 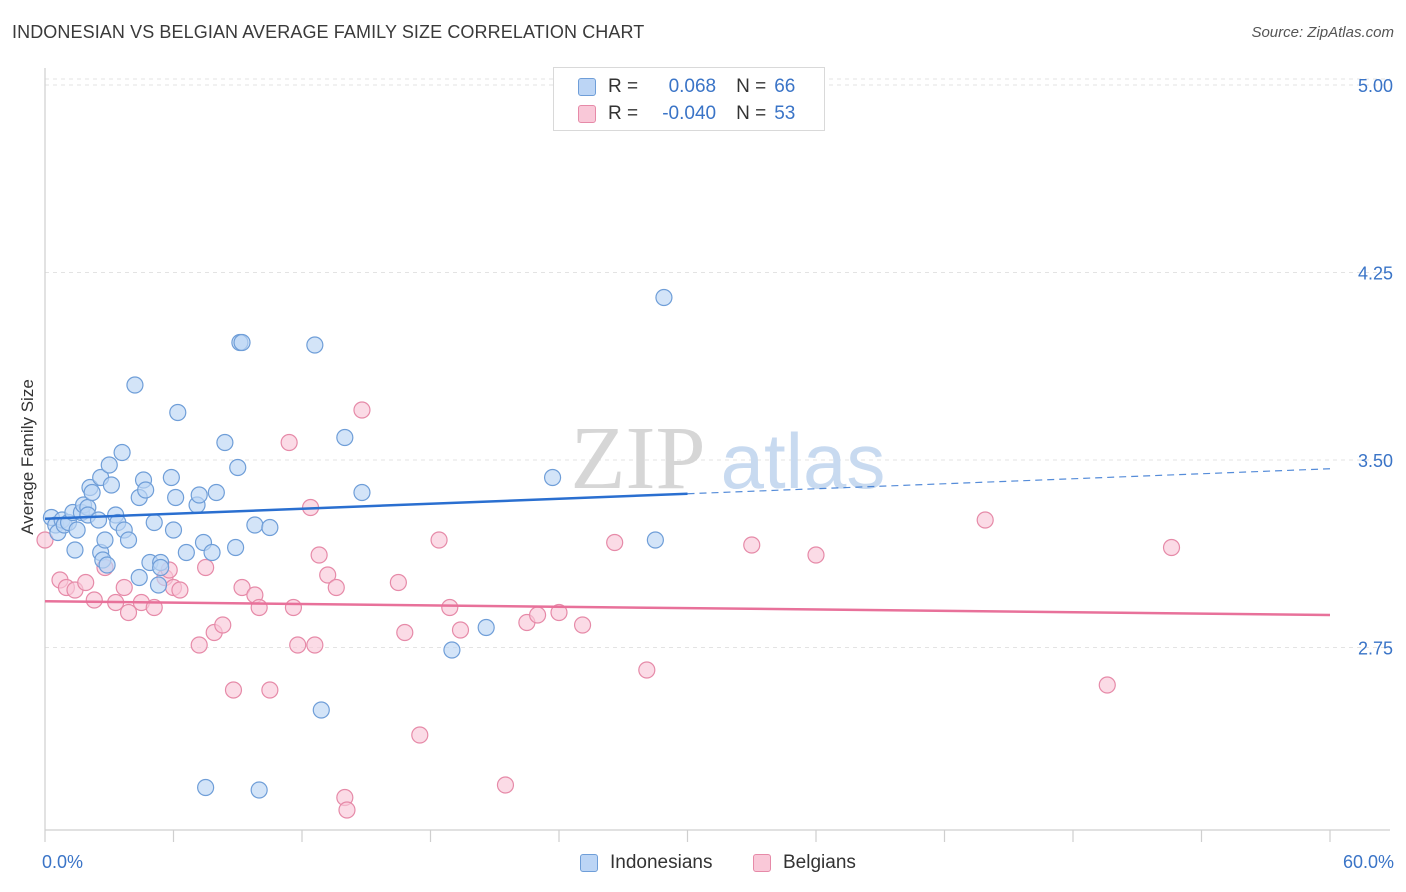 What do you see at coordinates (819, 862) in the screenshot?
I see `legend-label-belgians: Belgians` at bounding box center [819, 862].